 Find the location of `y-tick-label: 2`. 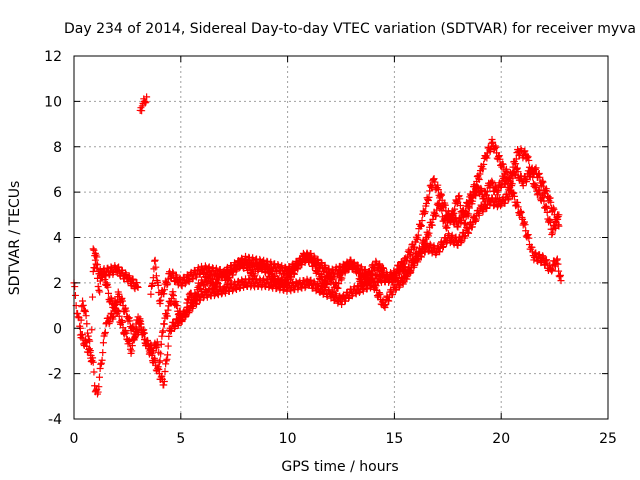

y-tick-label: 2 is located at coordinates (57, 284).